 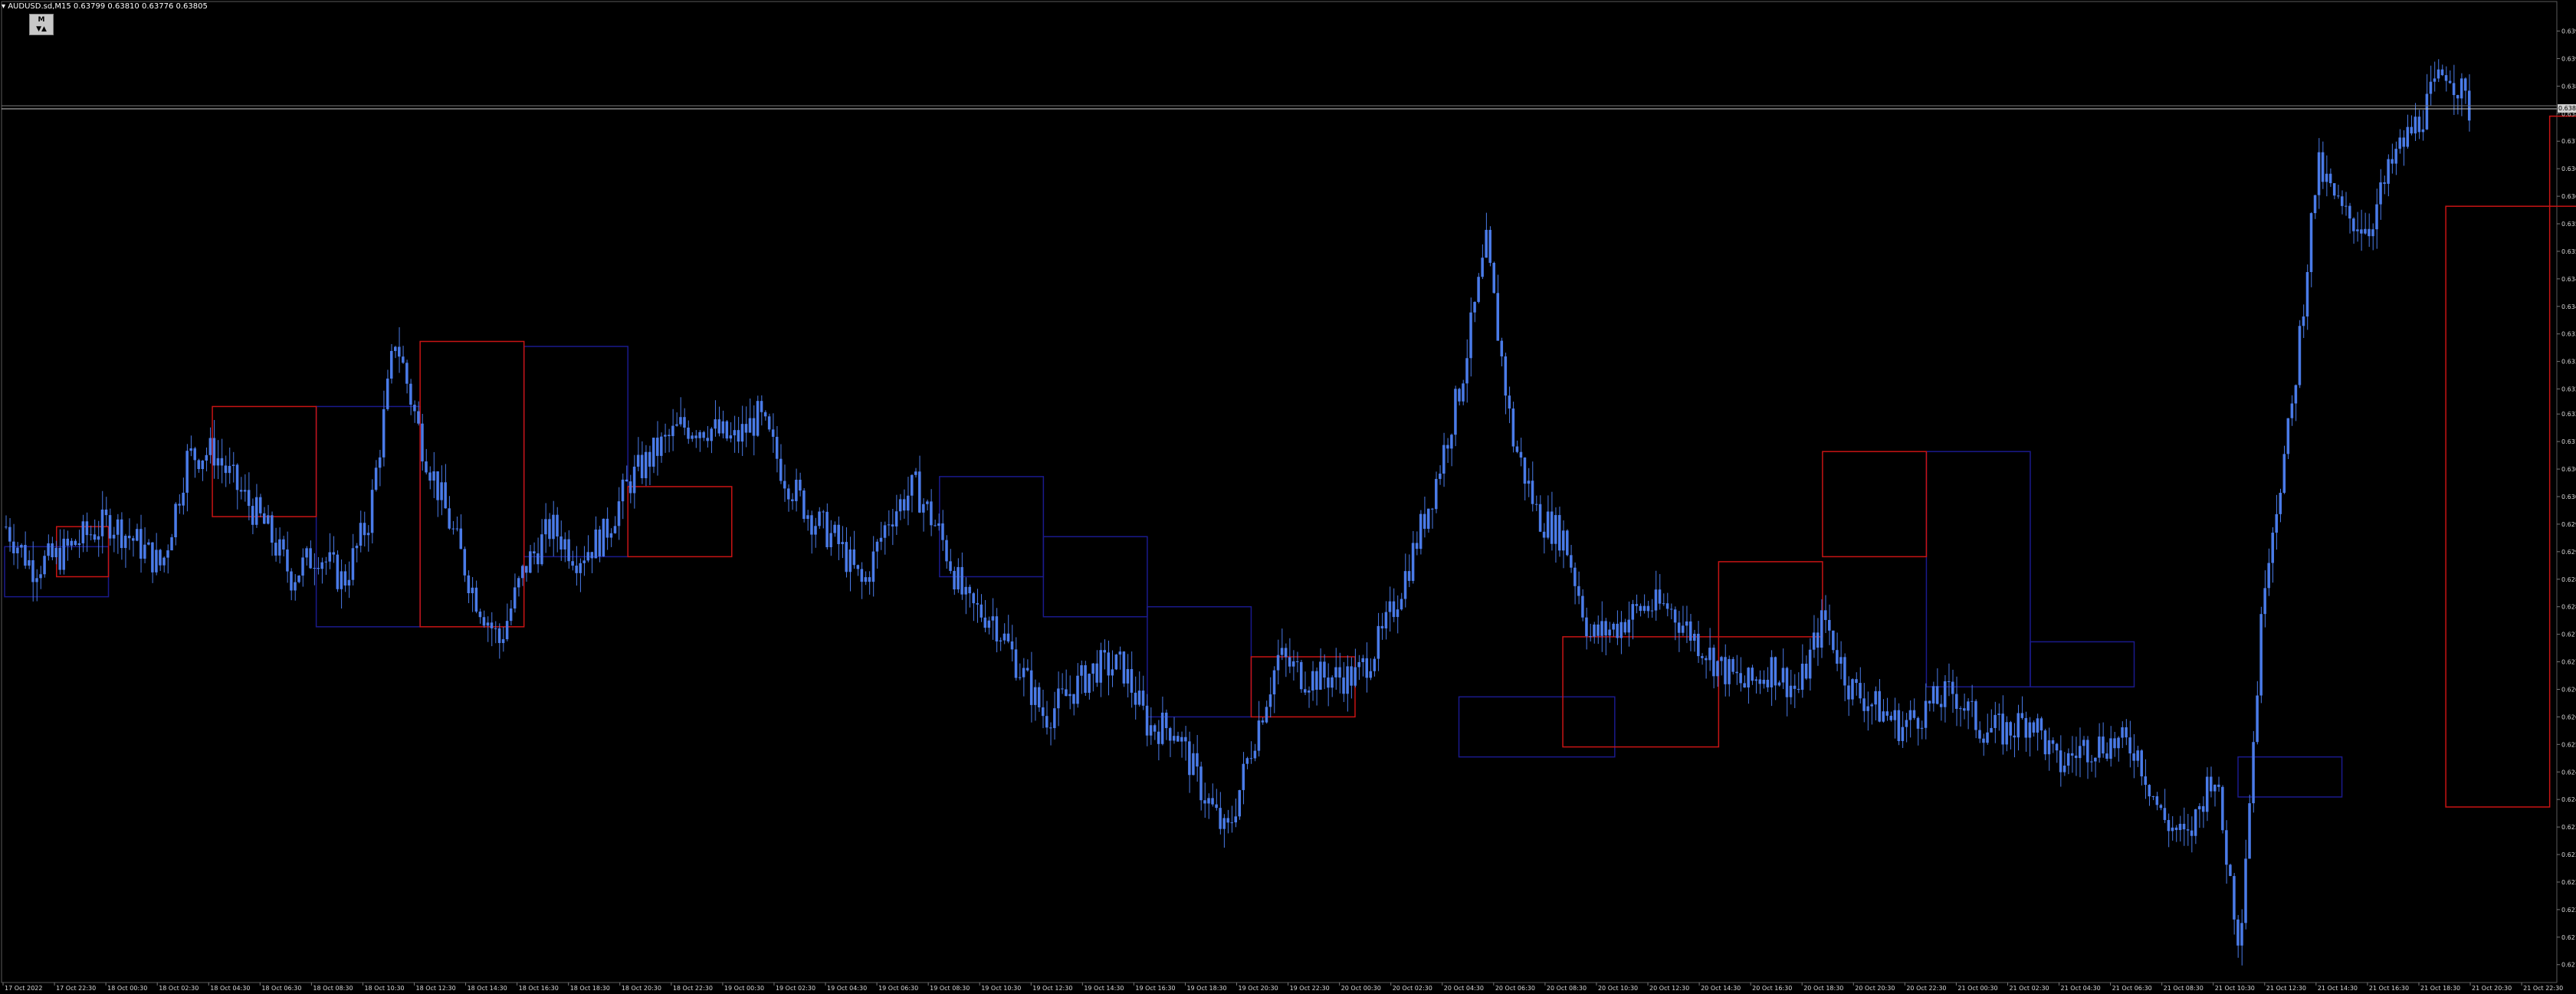 I want to click on time-tick-label: 21 Oct 14:30, so click(x=2338, y=988).